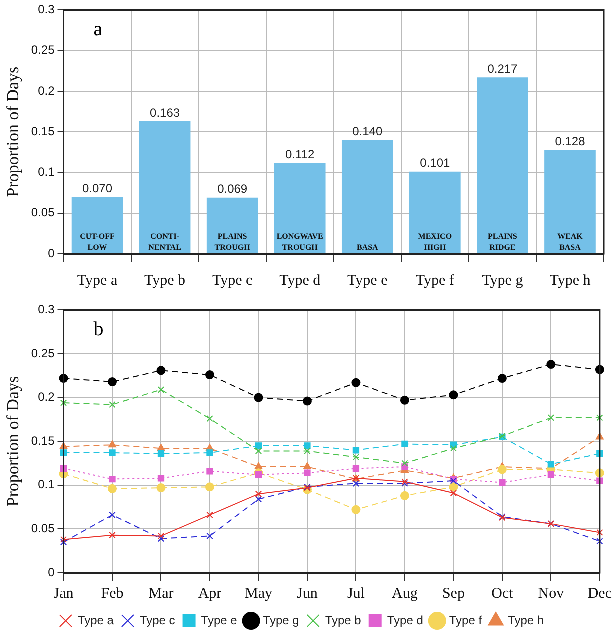  I want to click on x-tick-label: Type c, so click(233, 280).